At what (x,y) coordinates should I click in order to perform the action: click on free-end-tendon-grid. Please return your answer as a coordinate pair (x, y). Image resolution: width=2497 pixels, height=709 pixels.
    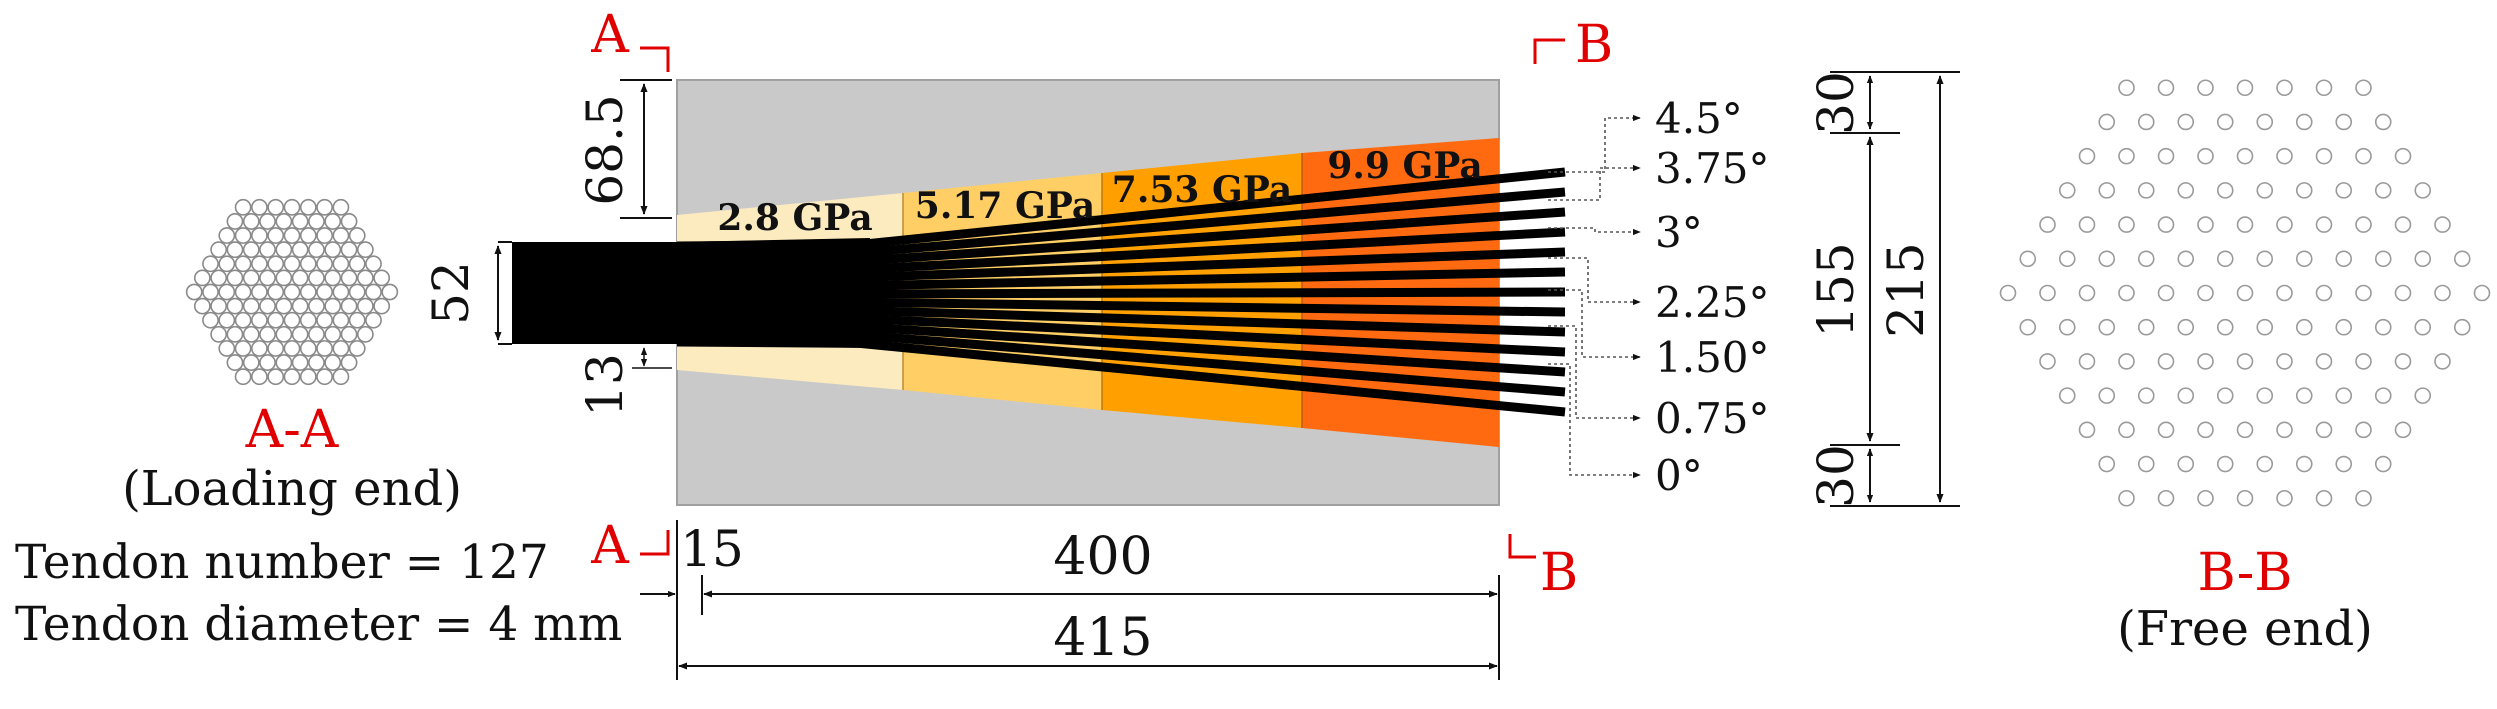
    Looking at the image, I should click on (2245, 293).